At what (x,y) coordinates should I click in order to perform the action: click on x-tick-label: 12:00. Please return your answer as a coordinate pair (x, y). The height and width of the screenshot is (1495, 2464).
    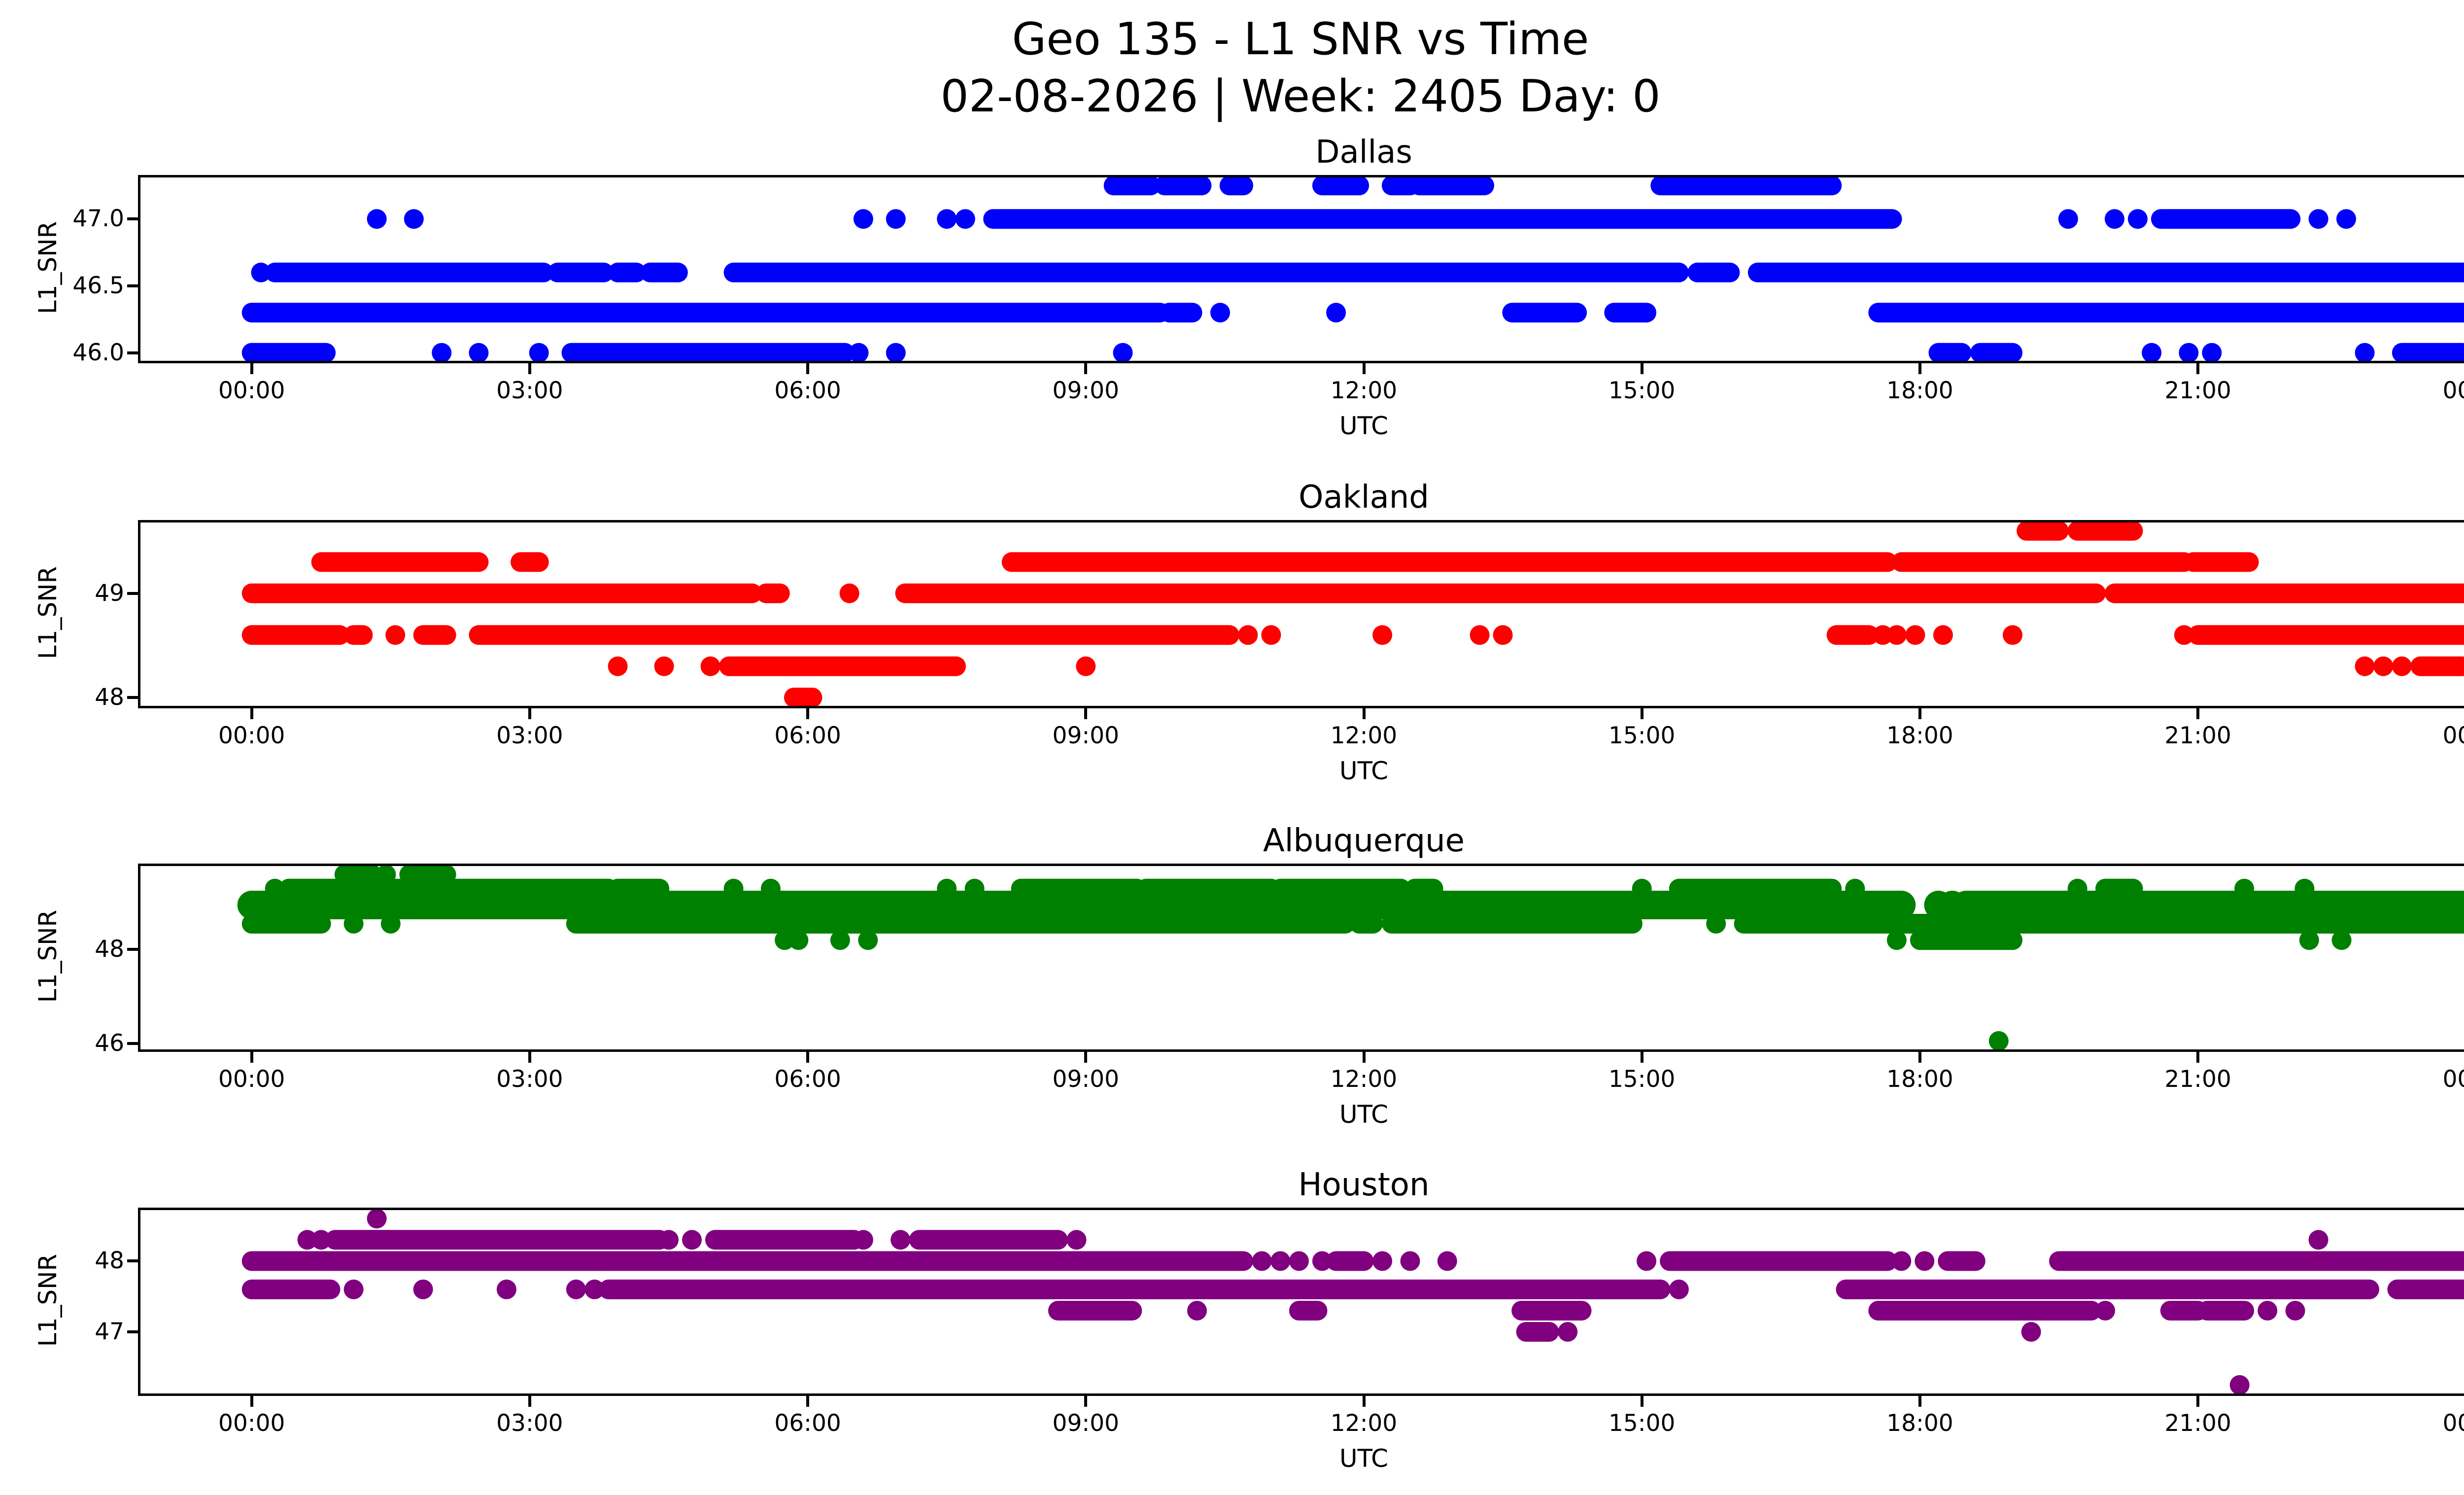
    Looking at the image, I should click on (1364, 390).